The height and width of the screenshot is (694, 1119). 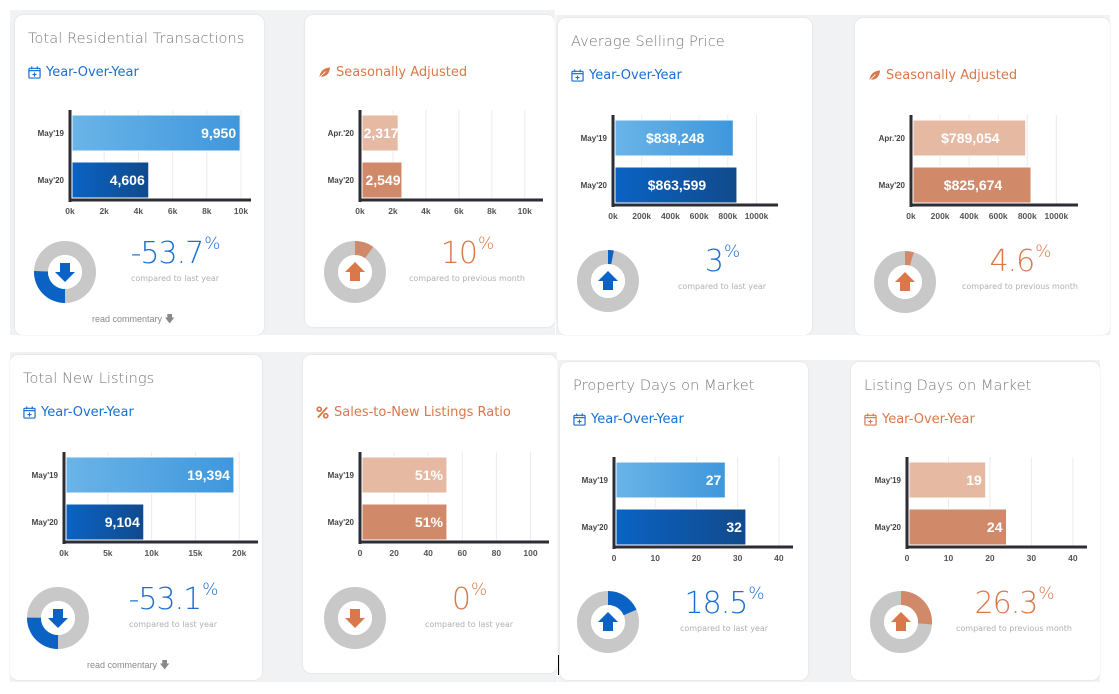 I want to click on donut-track, so click(x=355, y=618).